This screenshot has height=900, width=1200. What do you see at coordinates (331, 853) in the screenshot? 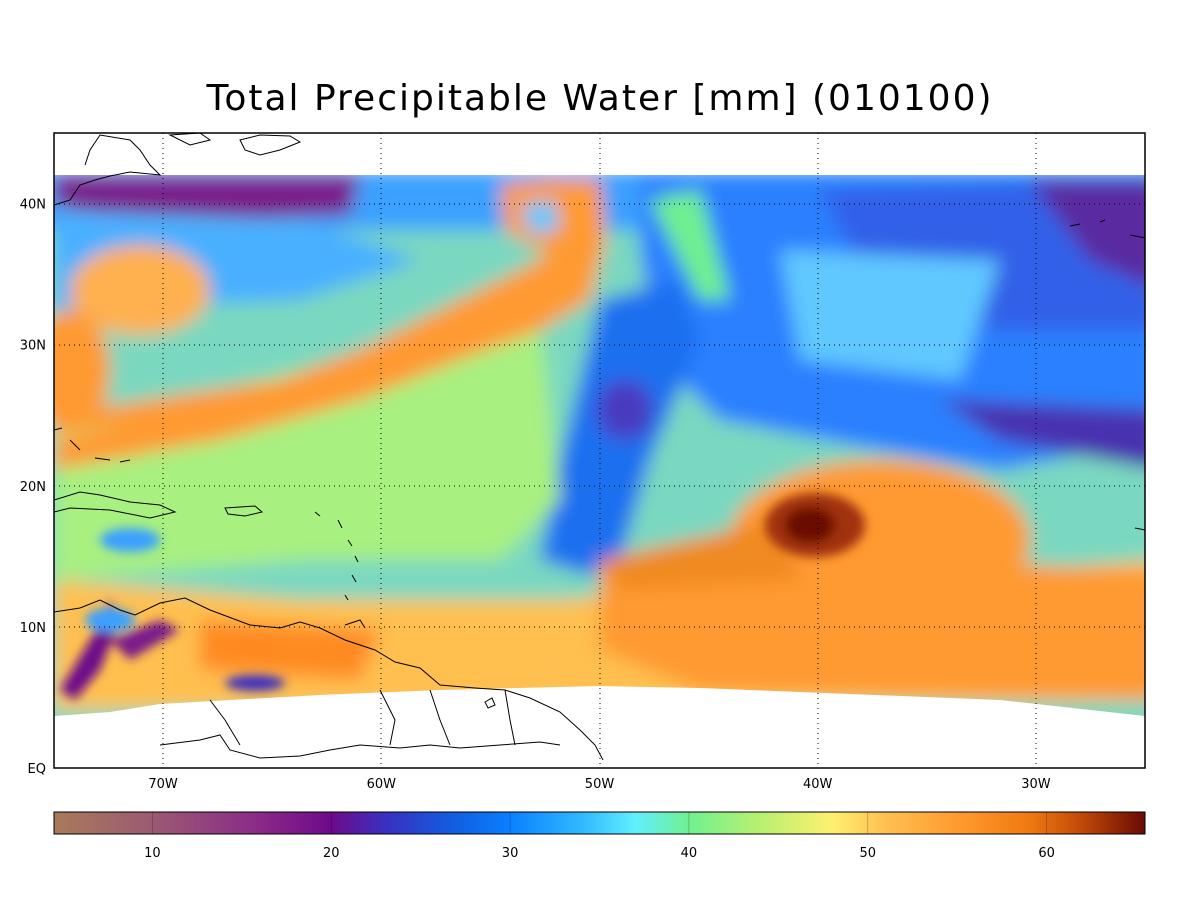
I see `colorbar-tick-label: 20` at bounding box center [331, 853].